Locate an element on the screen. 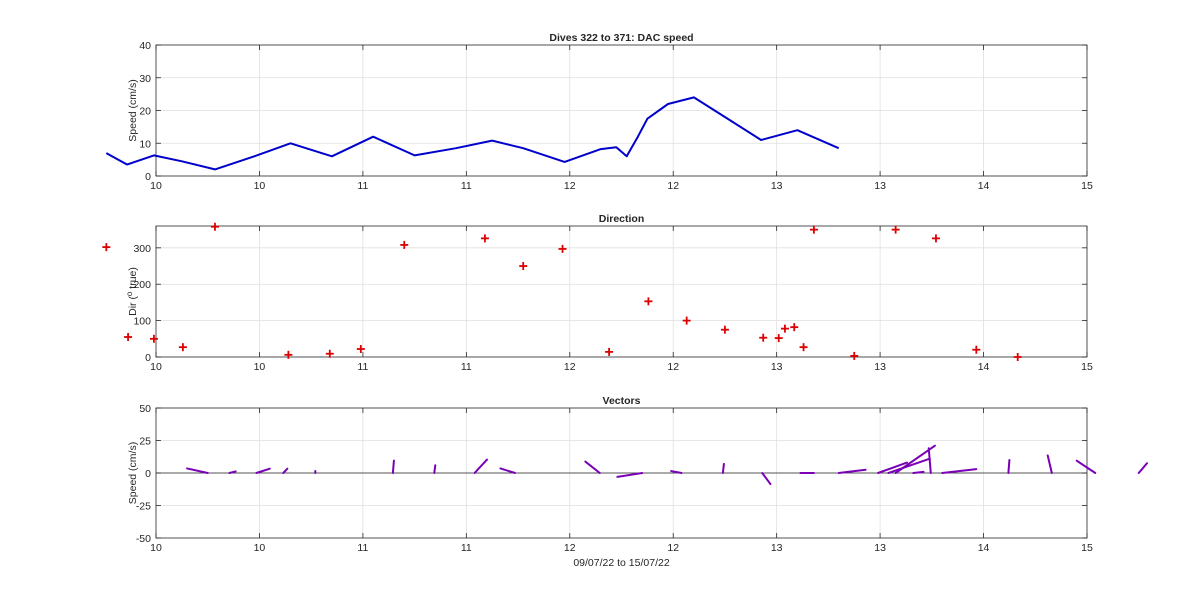 The height and width of the screenshot is (605, 1200). y-axis-label: Dir (o true) is located at coordinates (132, 291).